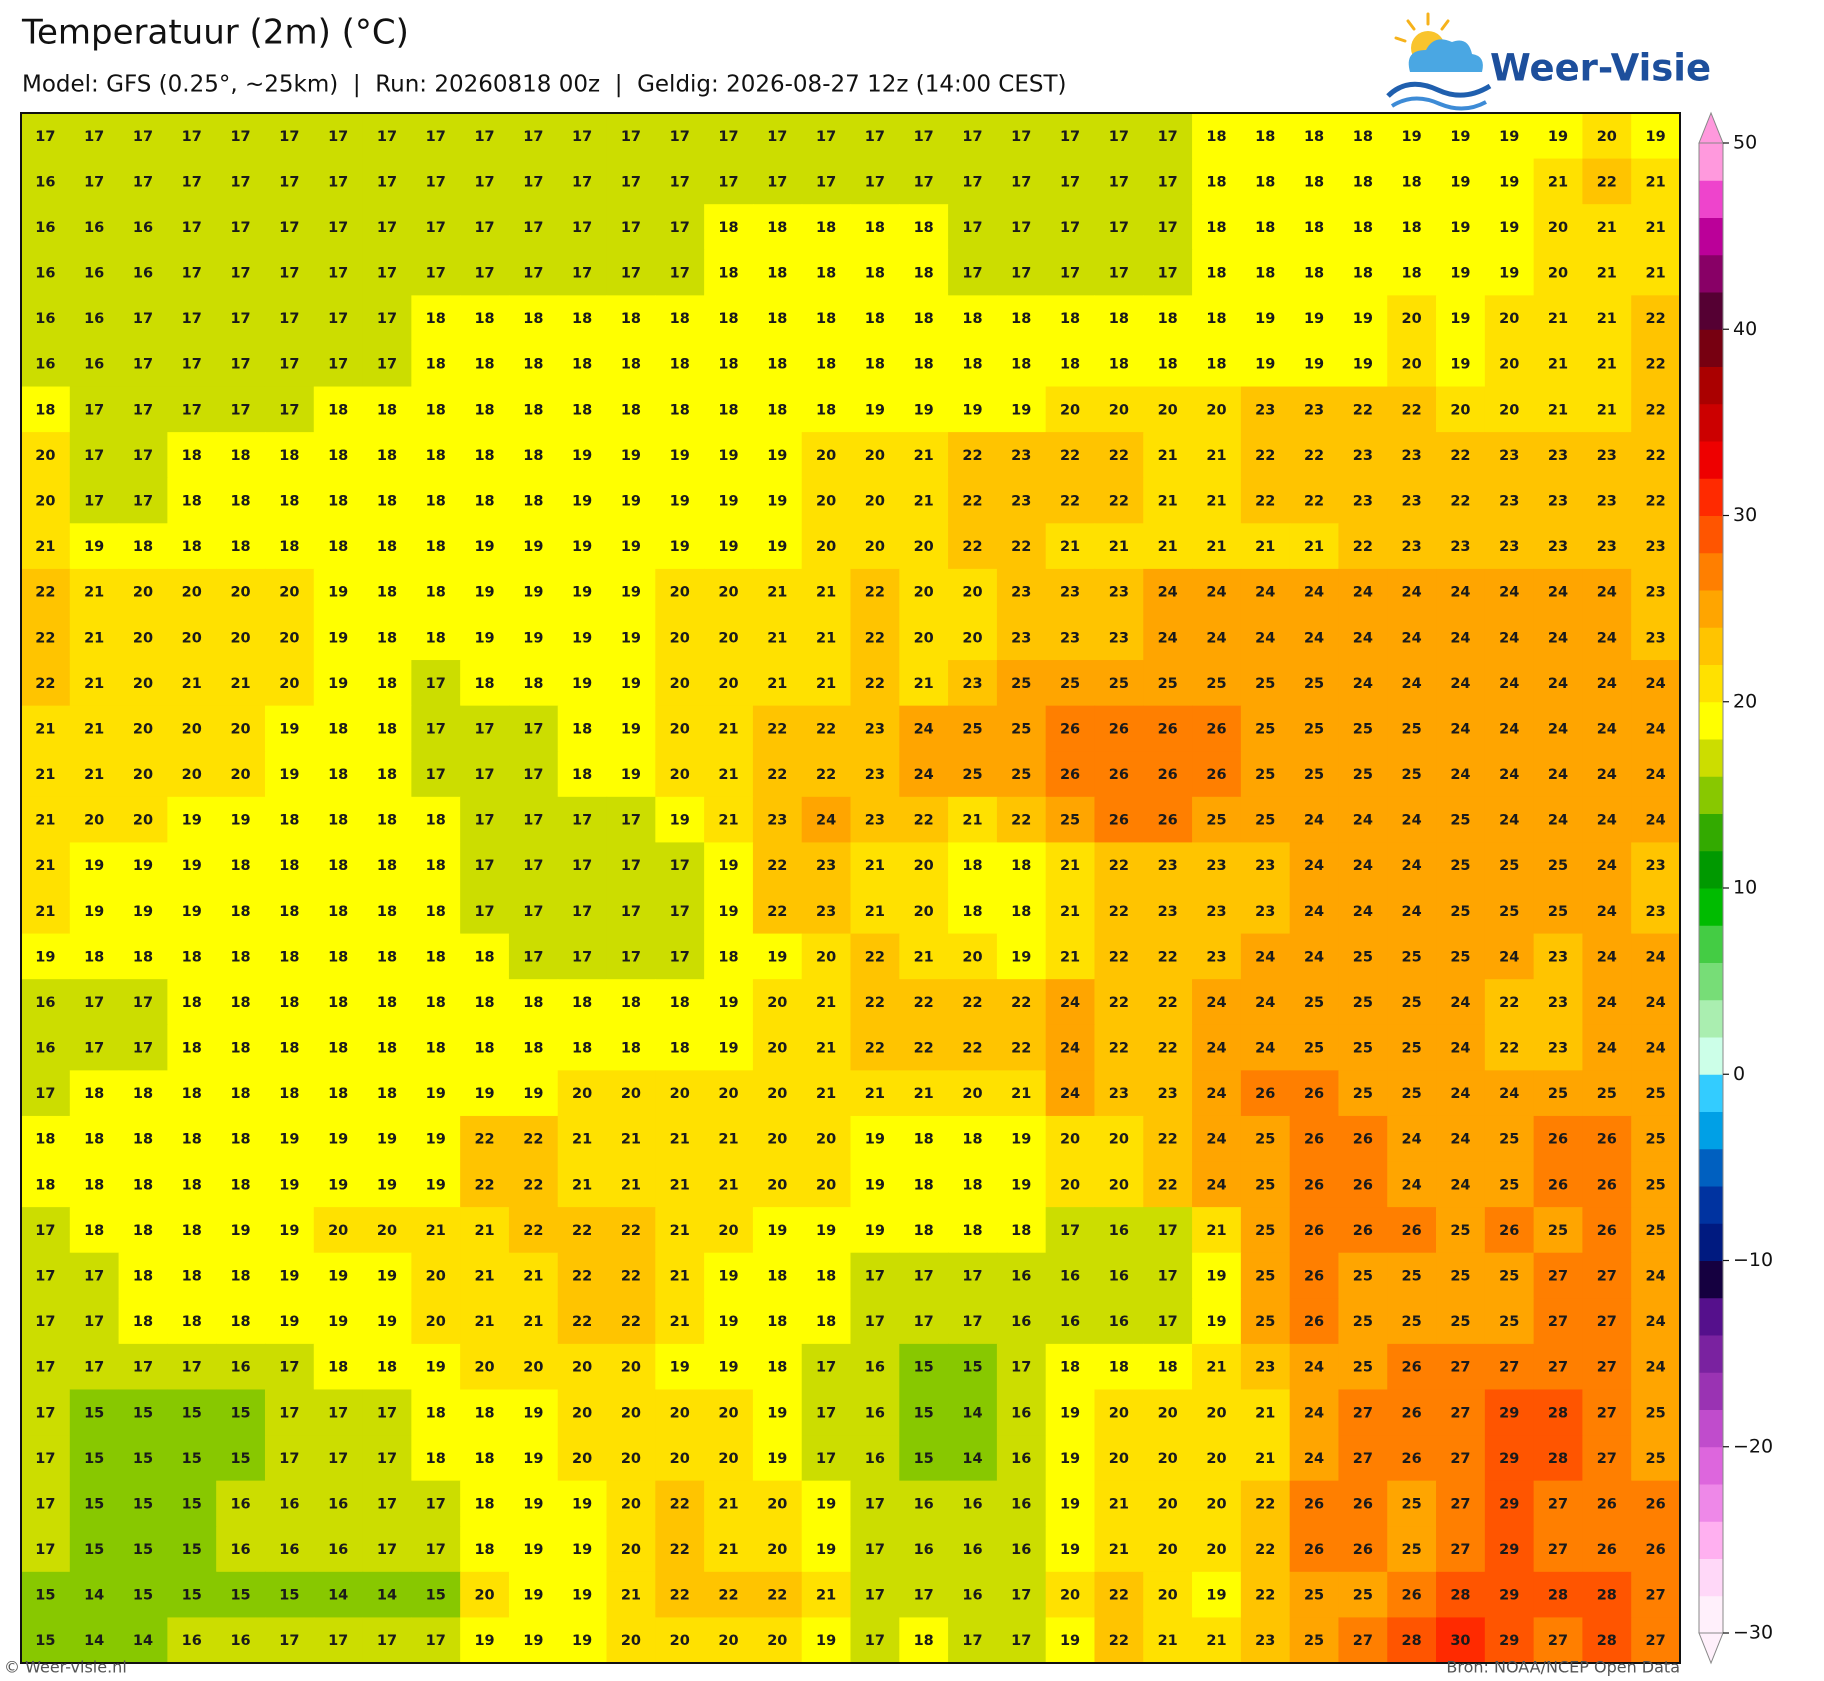 This screenshot has height=1681, width=1824. I want to click on footer-right: Bron: NOAA/NCEP Open Data, so click(1563, 1667).